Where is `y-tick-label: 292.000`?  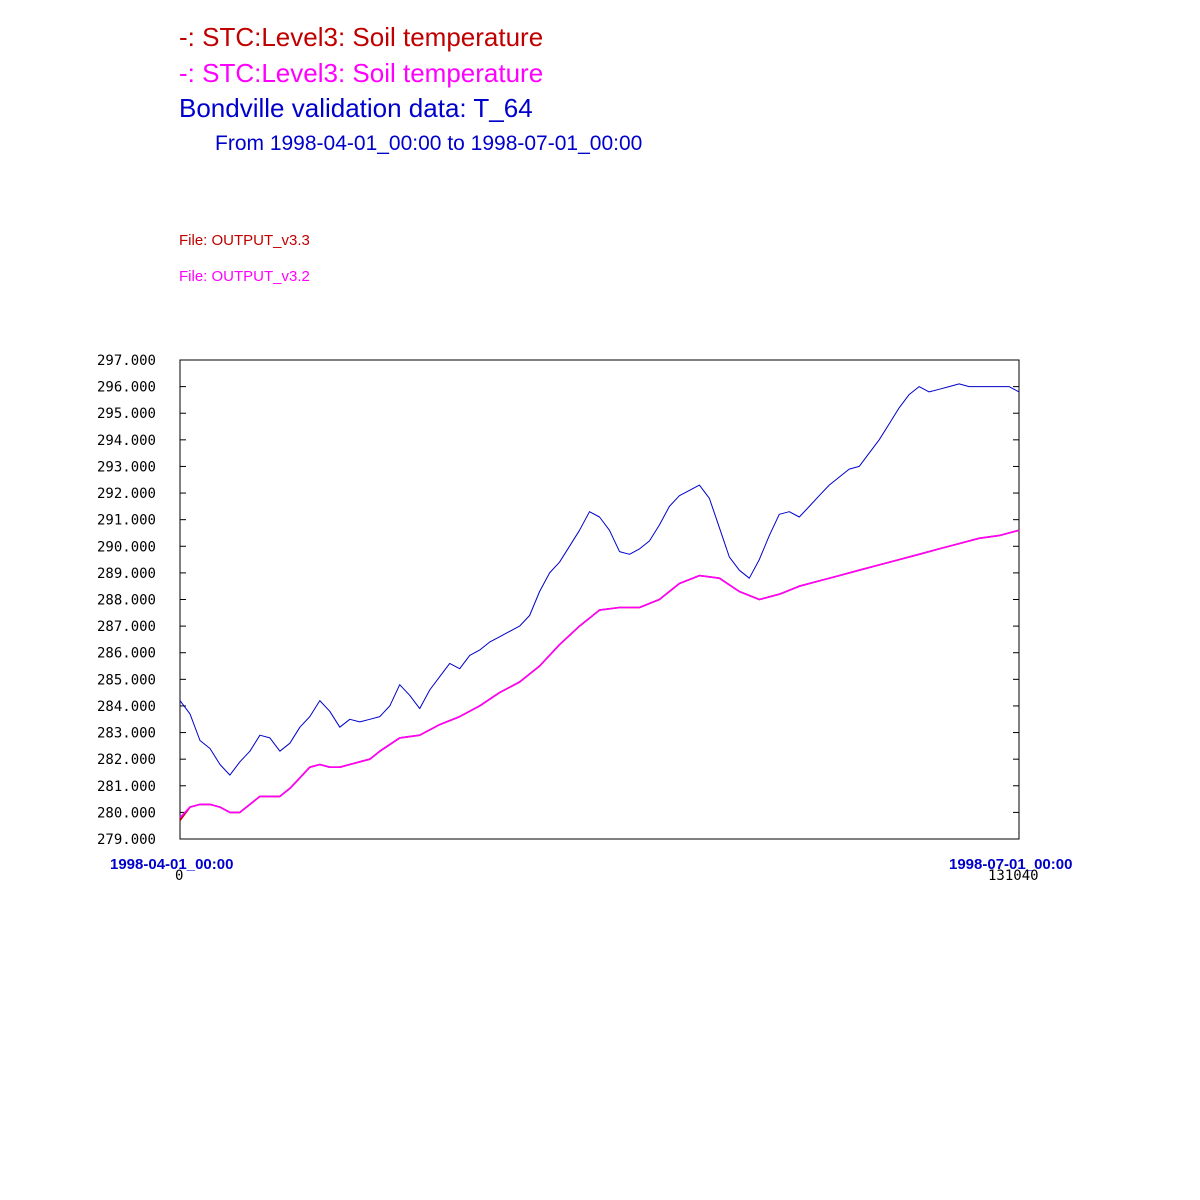
y-tick-label: 292.000 is located at coordinates (126, 494).